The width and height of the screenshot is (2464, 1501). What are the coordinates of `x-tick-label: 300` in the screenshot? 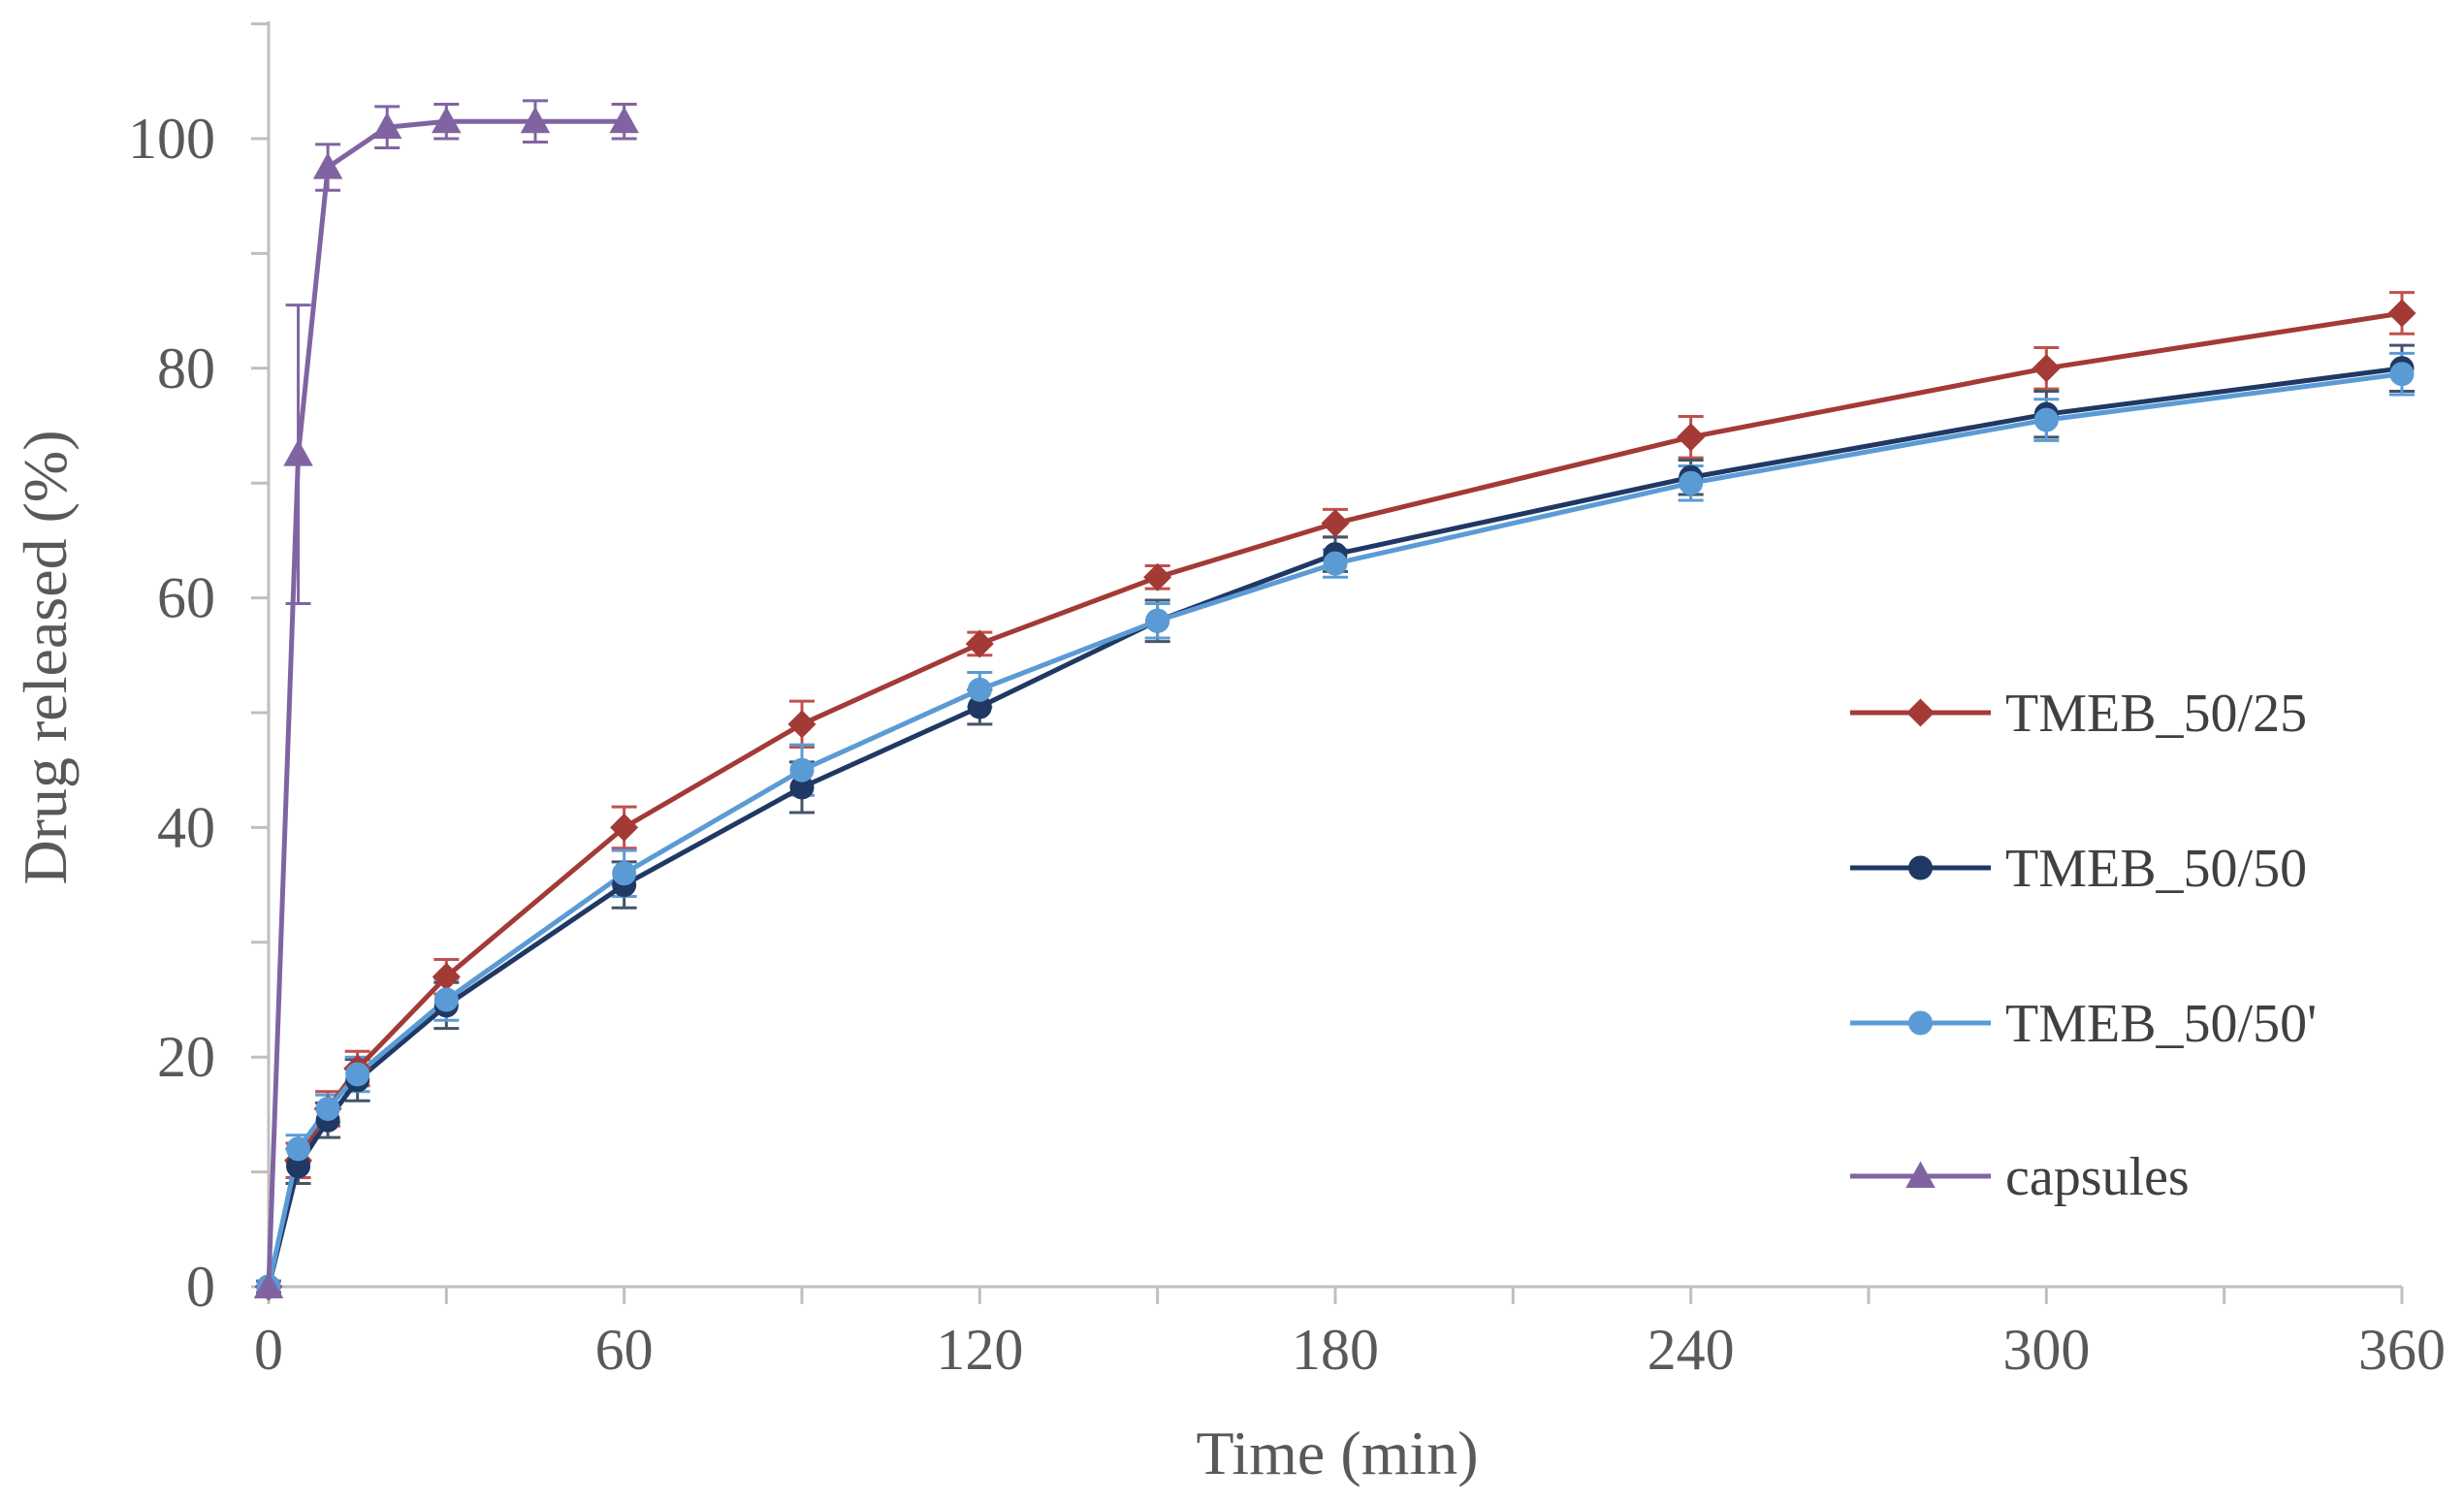 It's located at (2046, 1350).